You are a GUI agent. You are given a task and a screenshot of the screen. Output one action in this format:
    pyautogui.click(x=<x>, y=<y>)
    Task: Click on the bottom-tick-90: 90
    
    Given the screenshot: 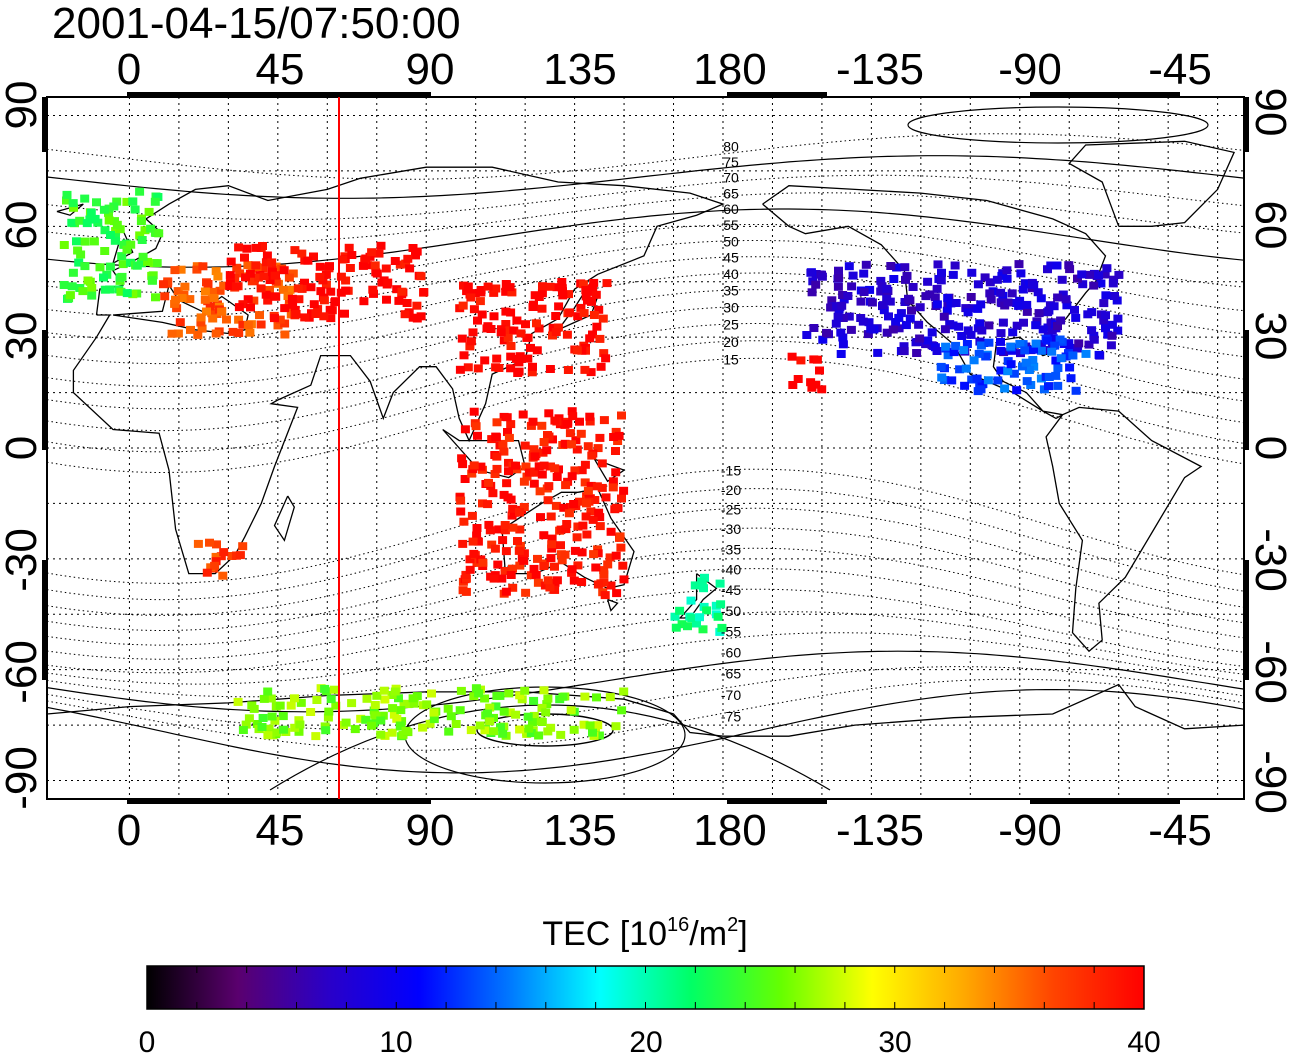 What is the action you would take?
    pyautogui.click(x=430, y=830)
    